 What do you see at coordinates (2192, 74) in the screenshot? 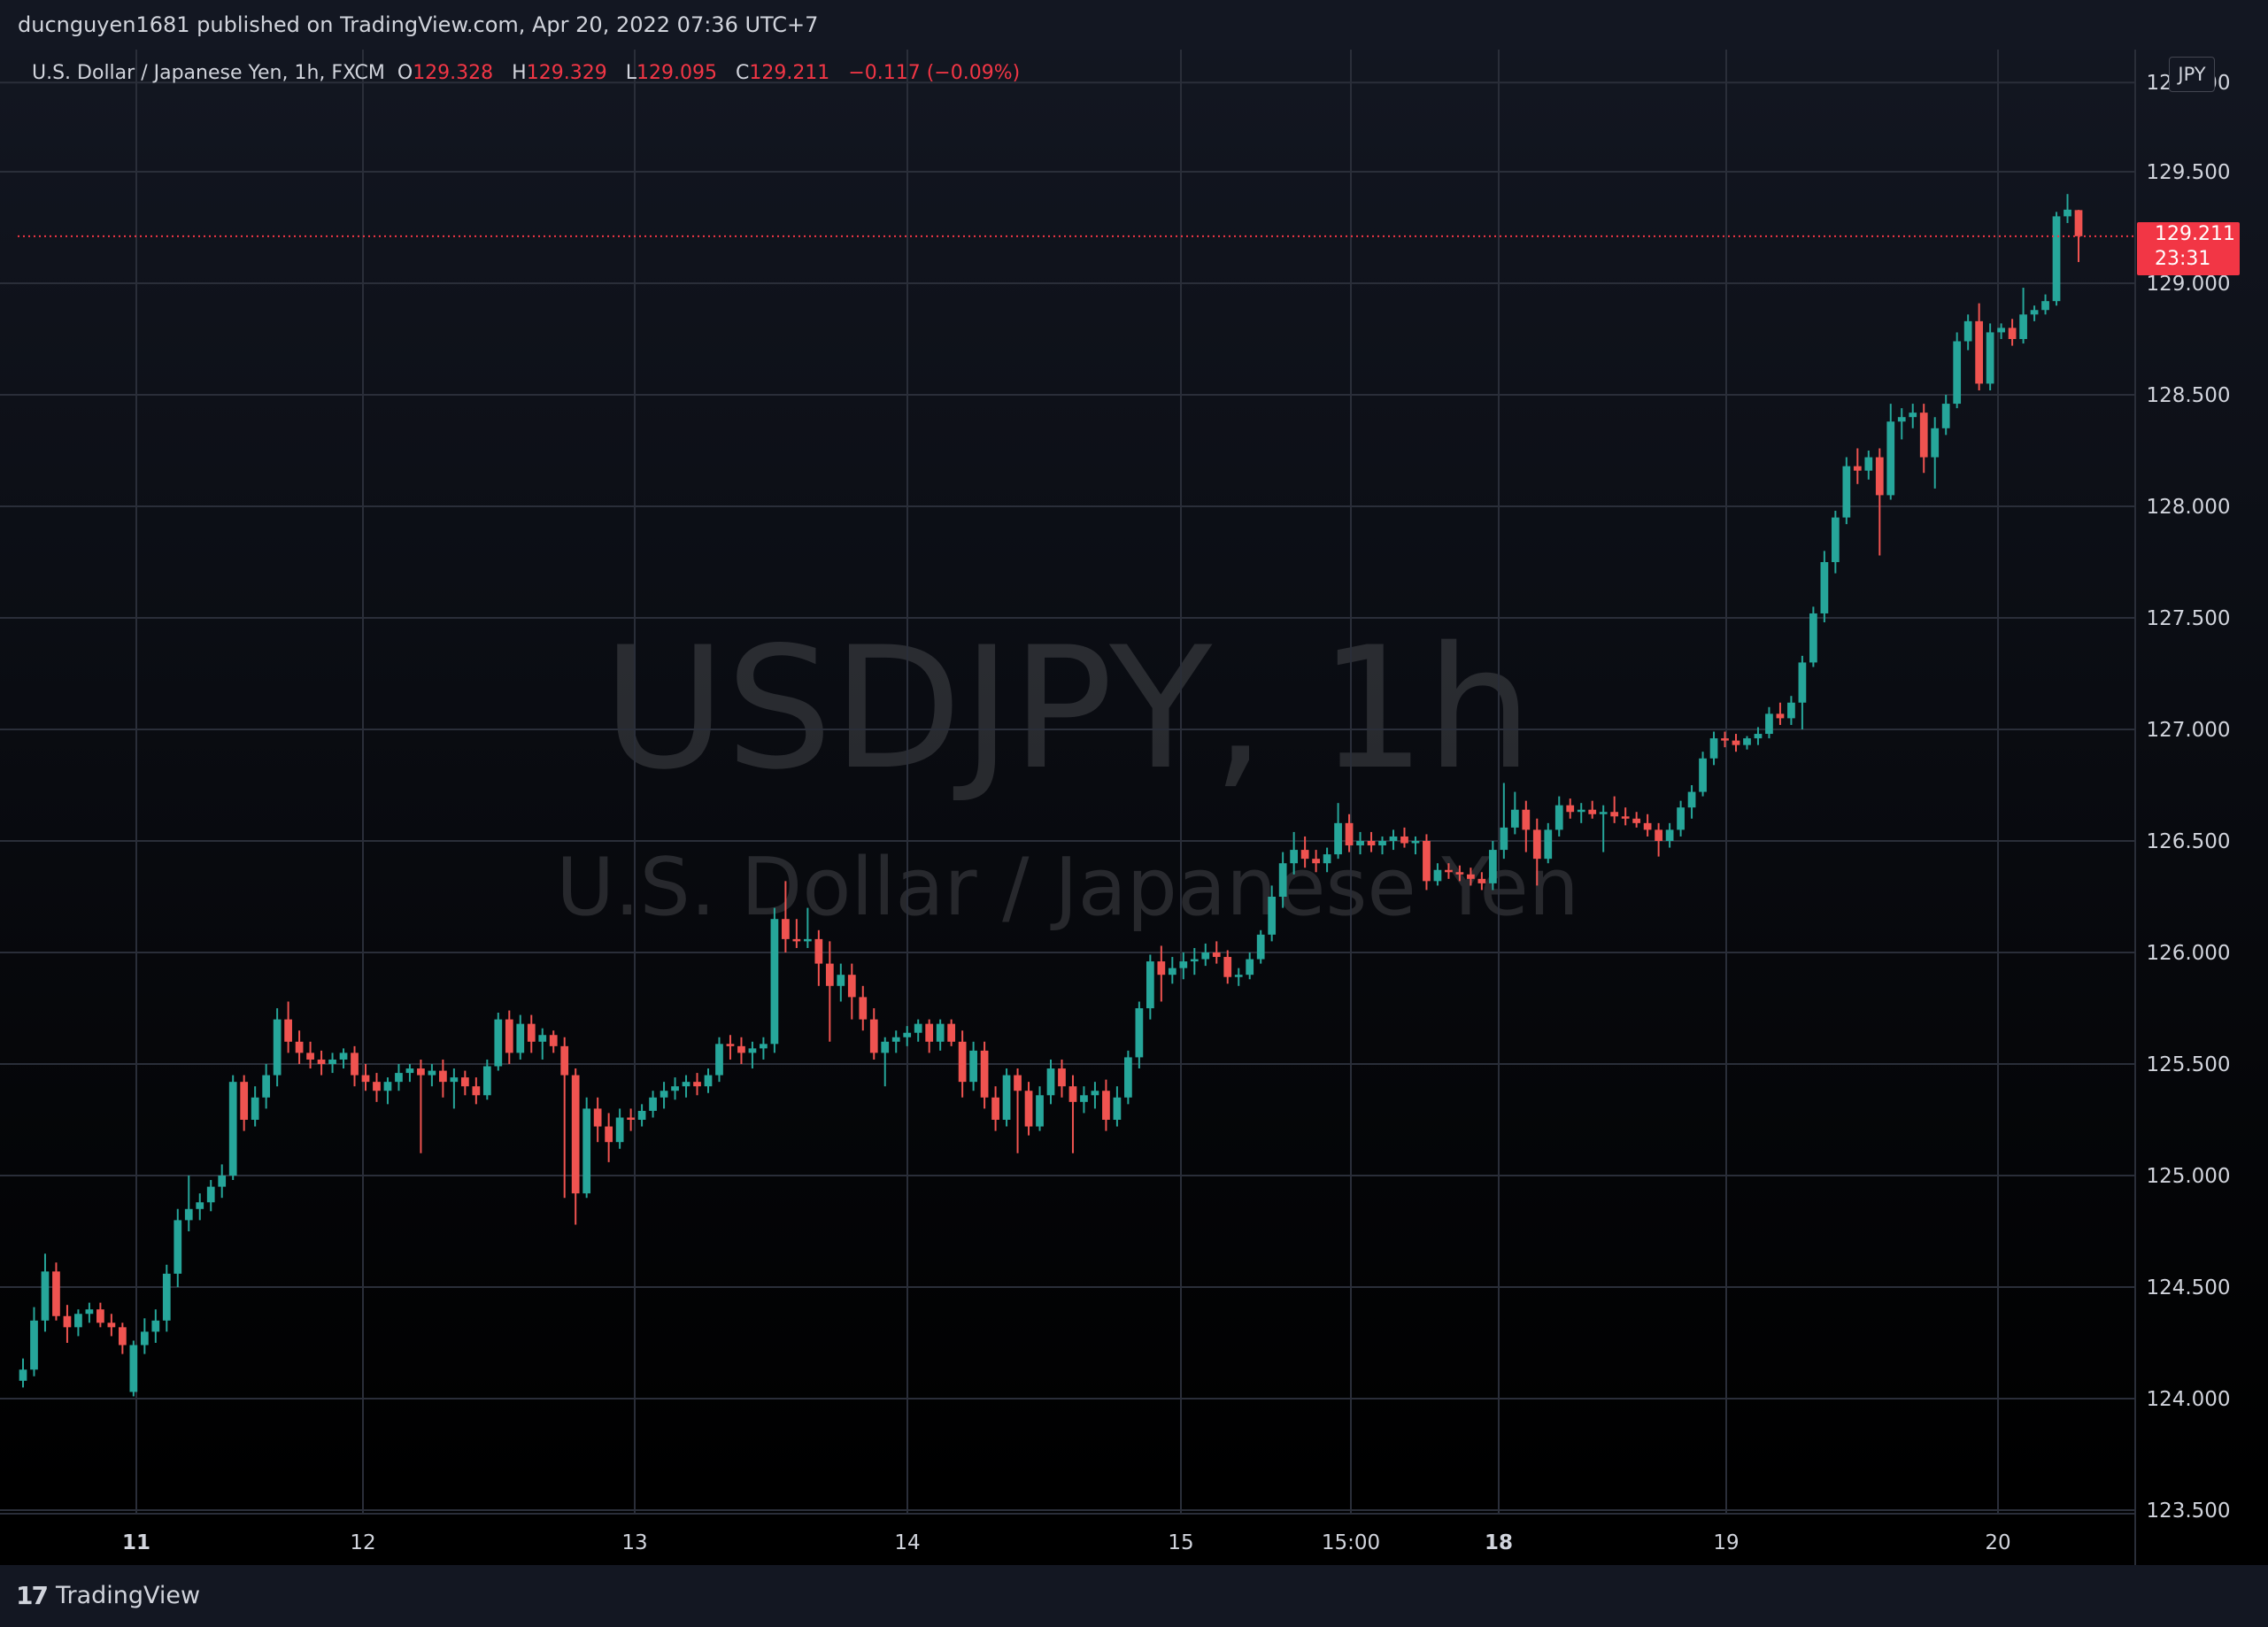
I see `currency-button: JPY` at bounding box center [2192, 74].